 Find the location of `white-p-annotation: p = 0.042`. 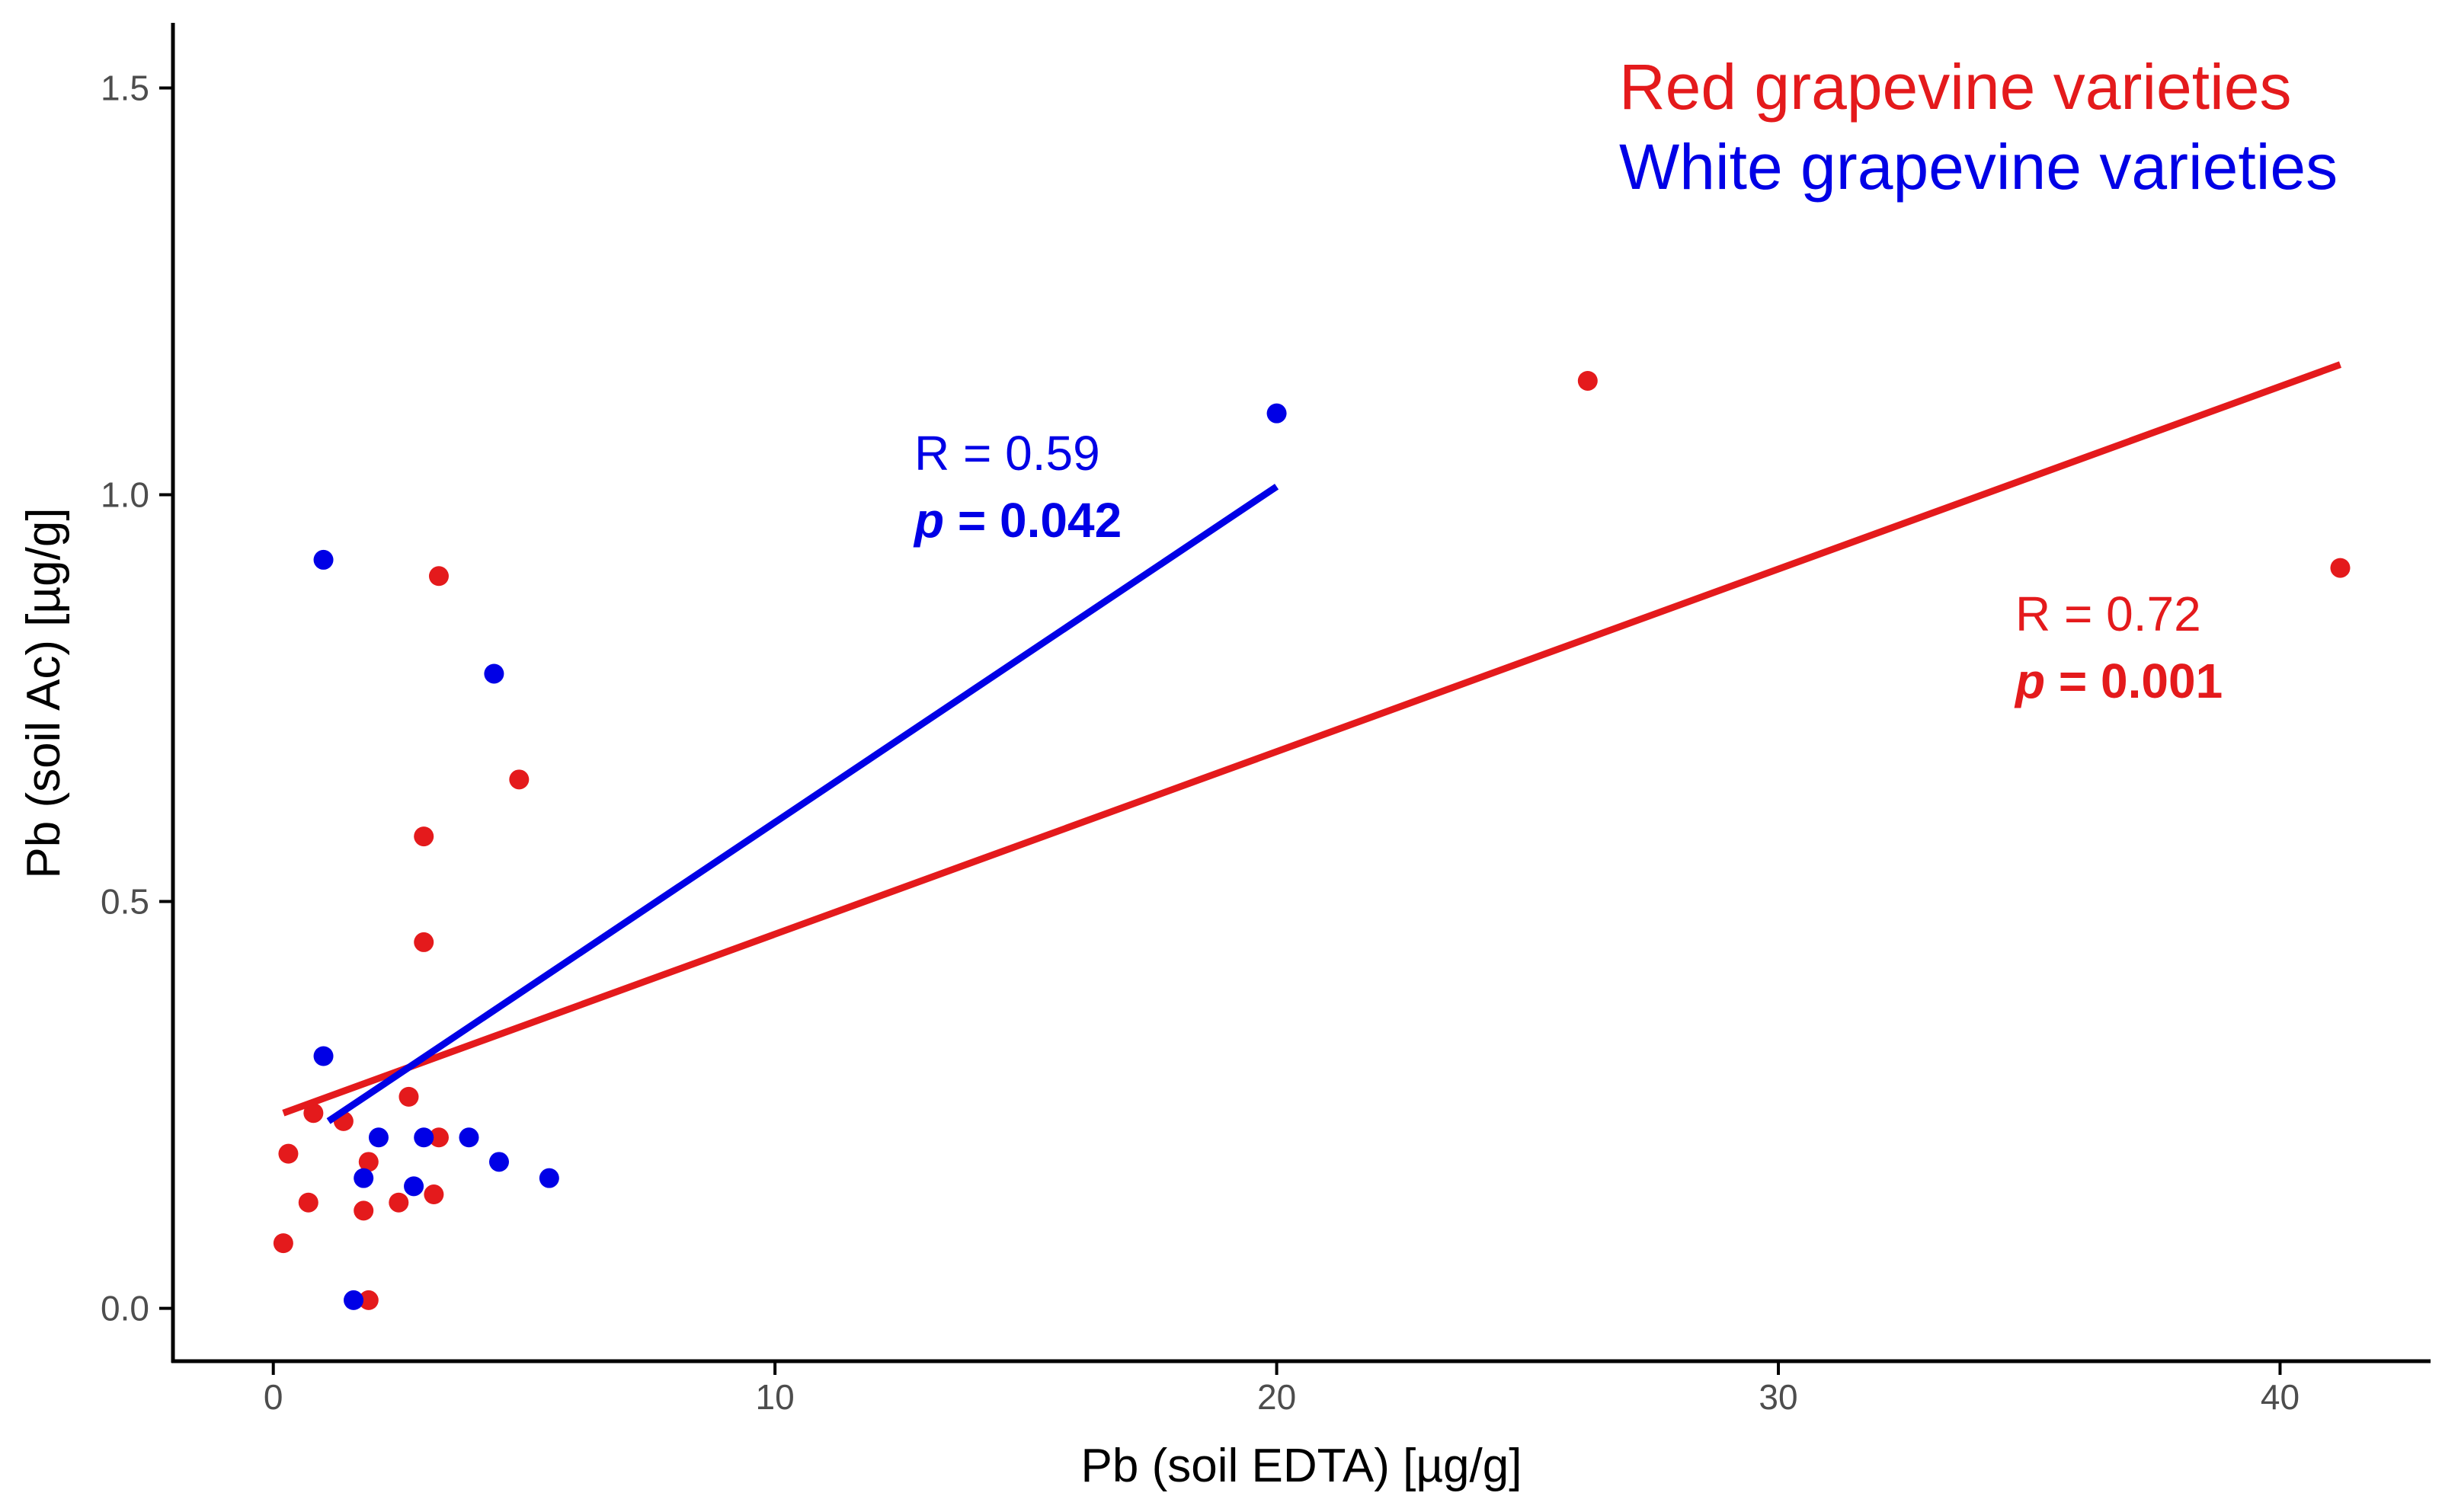

white-p-annotation: p = 0.042 is located at coordinates (1017, 520).